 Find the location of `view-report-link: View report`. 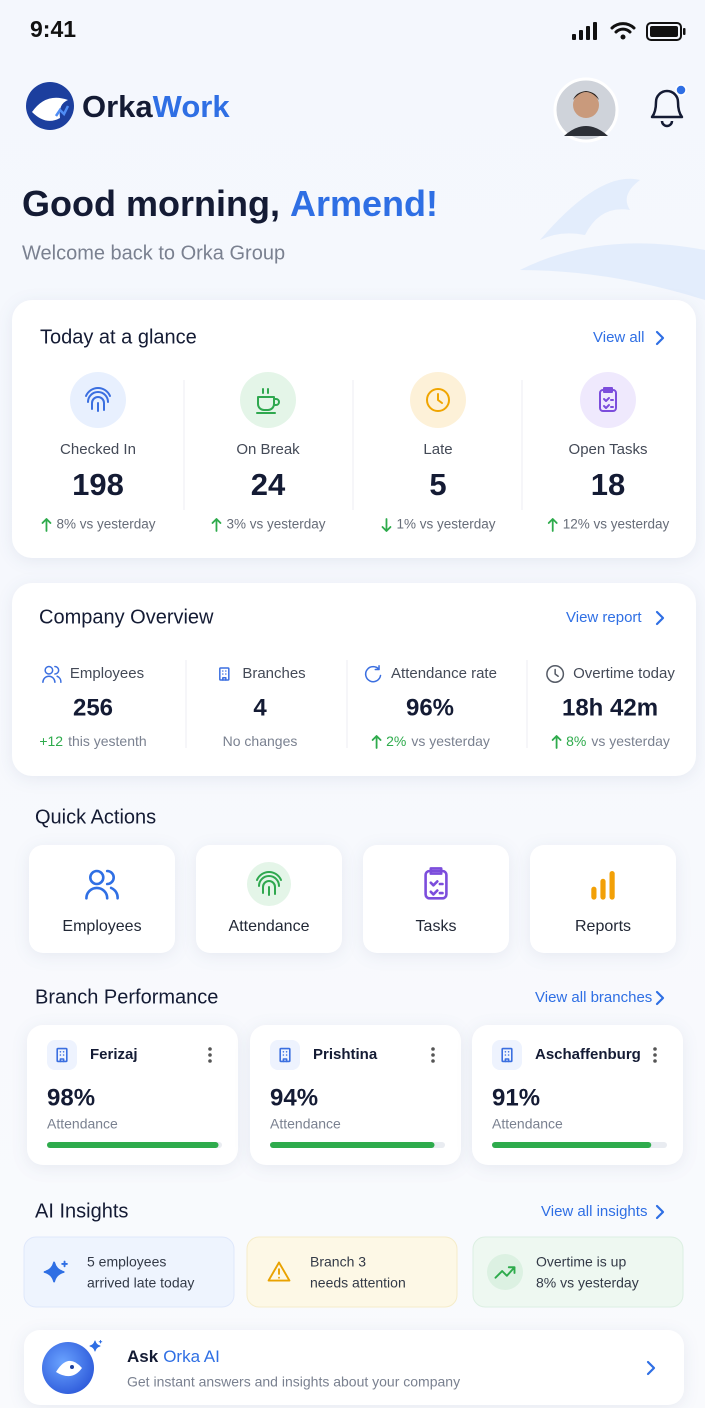

view-report-link: View report is located at coordinates (604, 617).